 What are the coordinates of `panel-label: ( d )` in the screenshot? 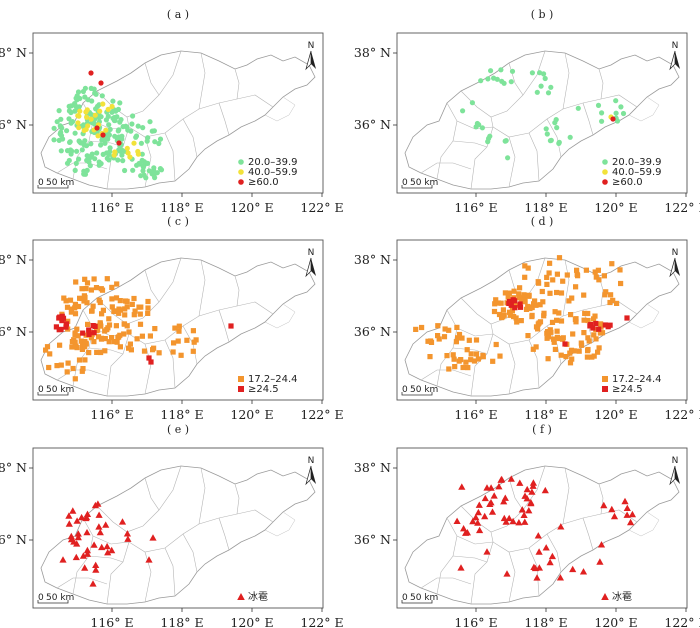 It's located at (542, 221).